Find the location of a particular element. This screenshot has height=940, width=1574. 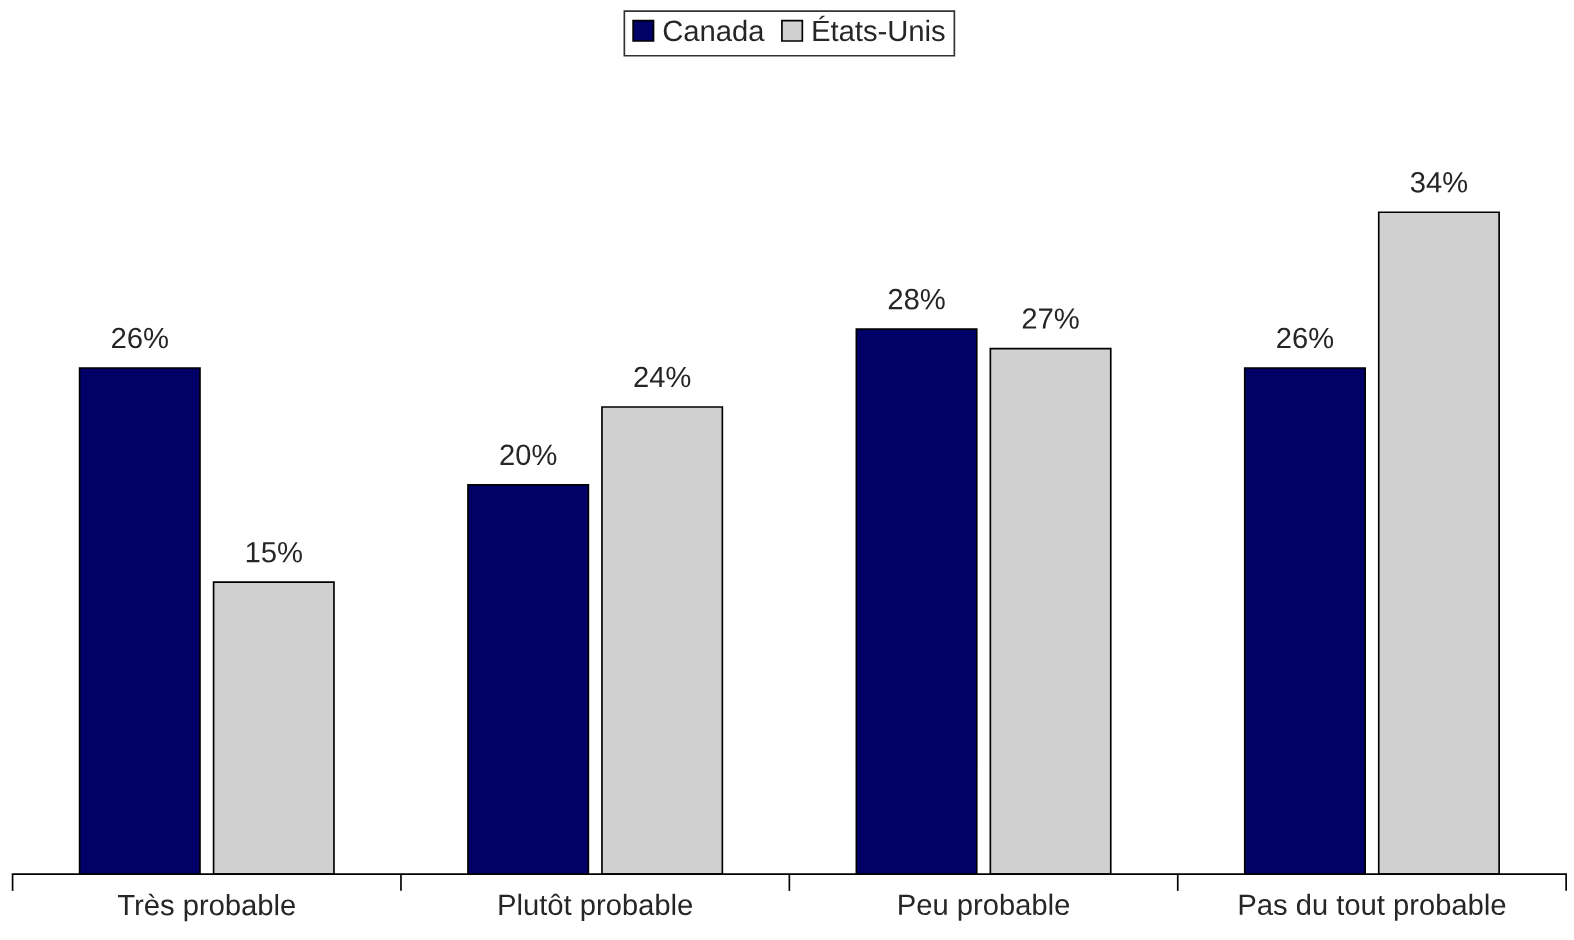

data-label: 15% is located at coordinates (274, 552).